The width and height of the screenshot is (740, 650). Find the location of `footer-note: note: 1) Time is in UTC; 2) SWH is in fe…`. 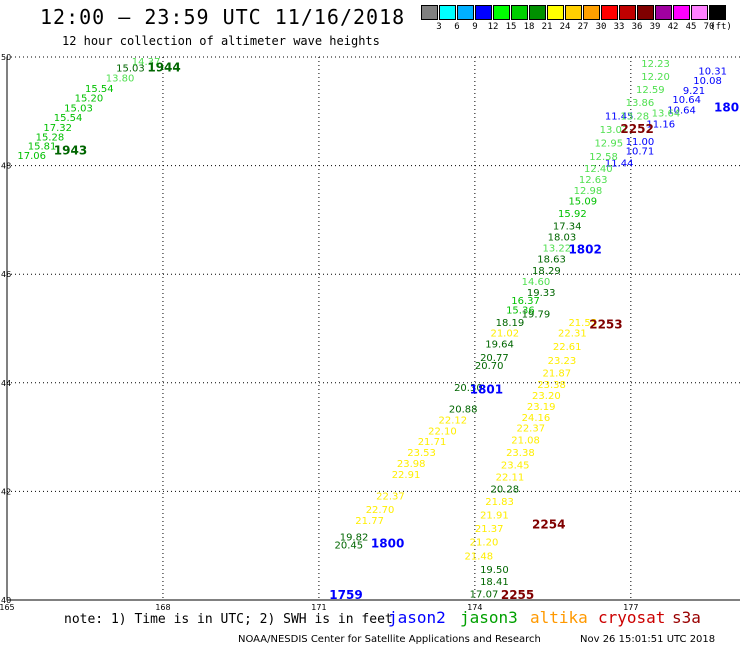

footer-note: note: 1) Time is in UTC; 2) SWH is in fe… is located at coordinates (228, 619).